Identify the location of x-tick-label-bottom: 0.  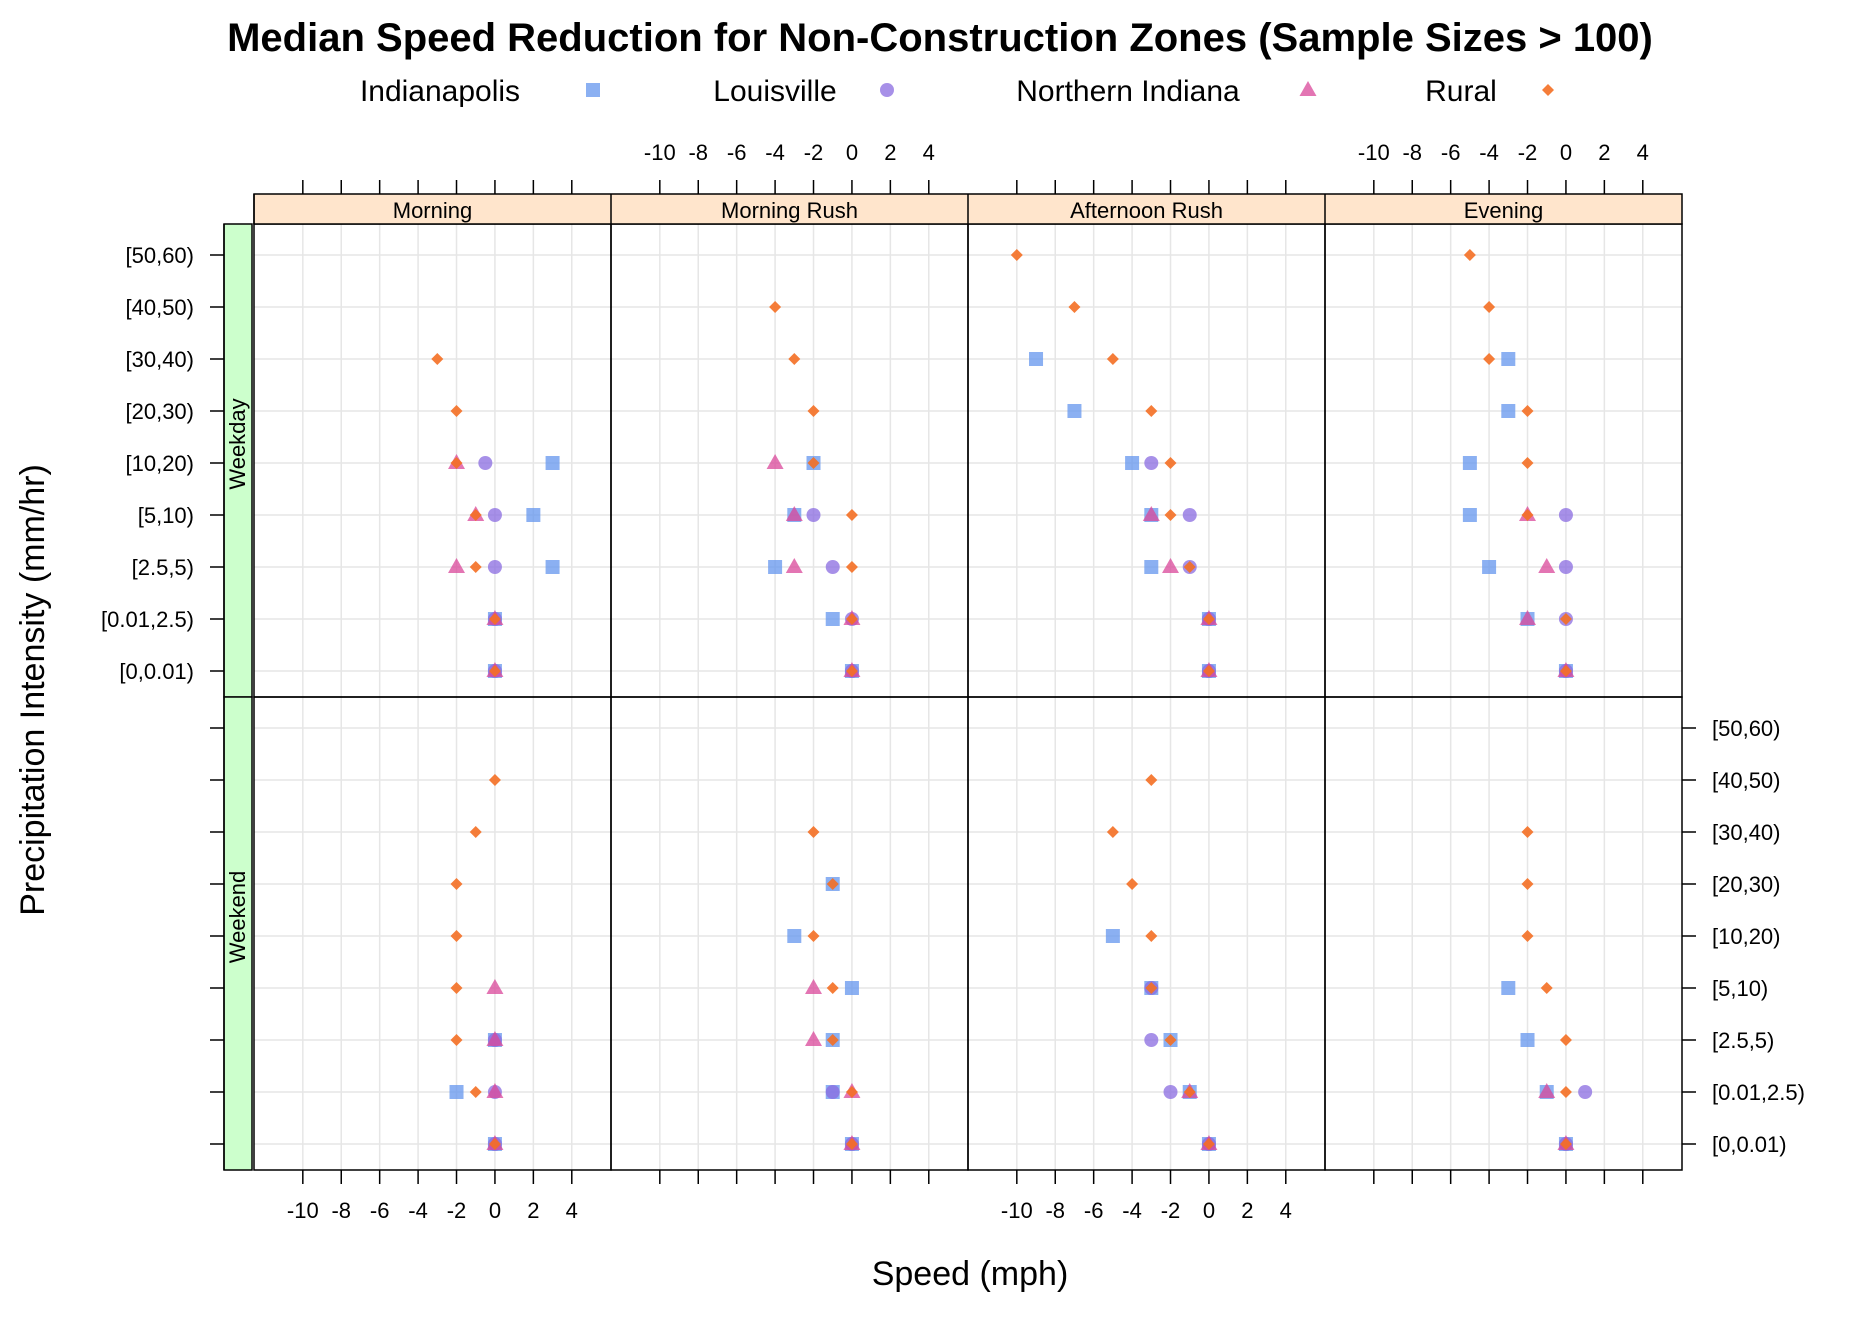
(495, 1210).